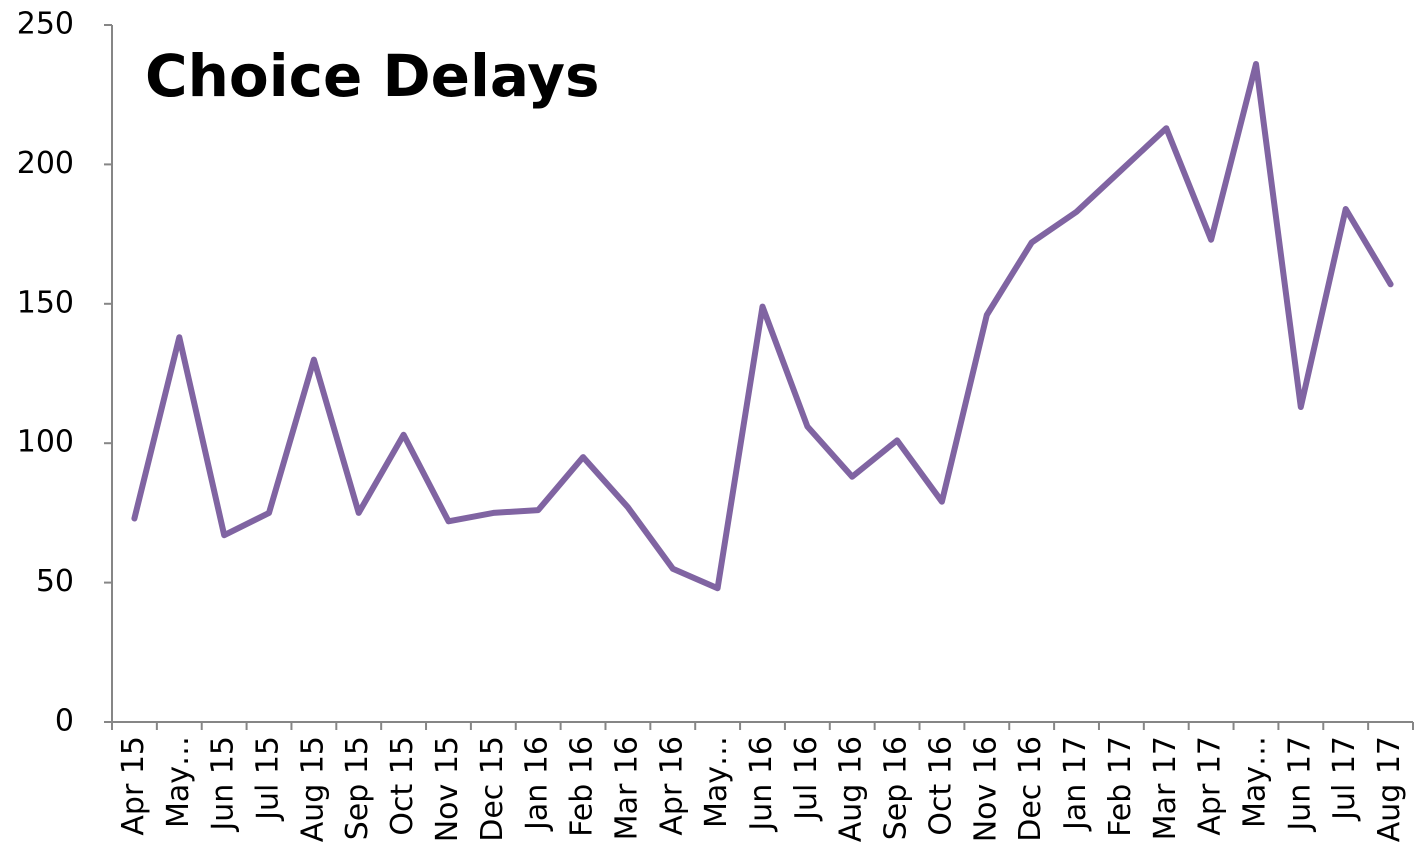 The image size is (1415, 867). What do you see at coordinates (64, 721) in the screenshot?
I see `y-tick-label: 0` at bounding box center [64, 721].